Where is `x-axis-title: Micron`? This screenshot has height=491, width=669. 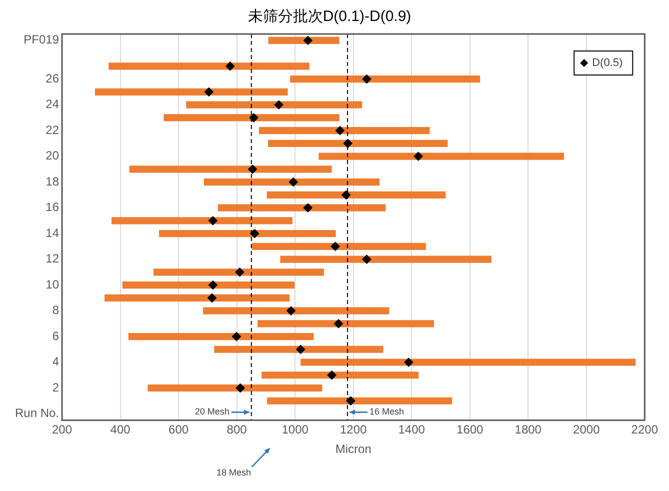 x-axis-title: Micron is located at coordinates (353, 449).